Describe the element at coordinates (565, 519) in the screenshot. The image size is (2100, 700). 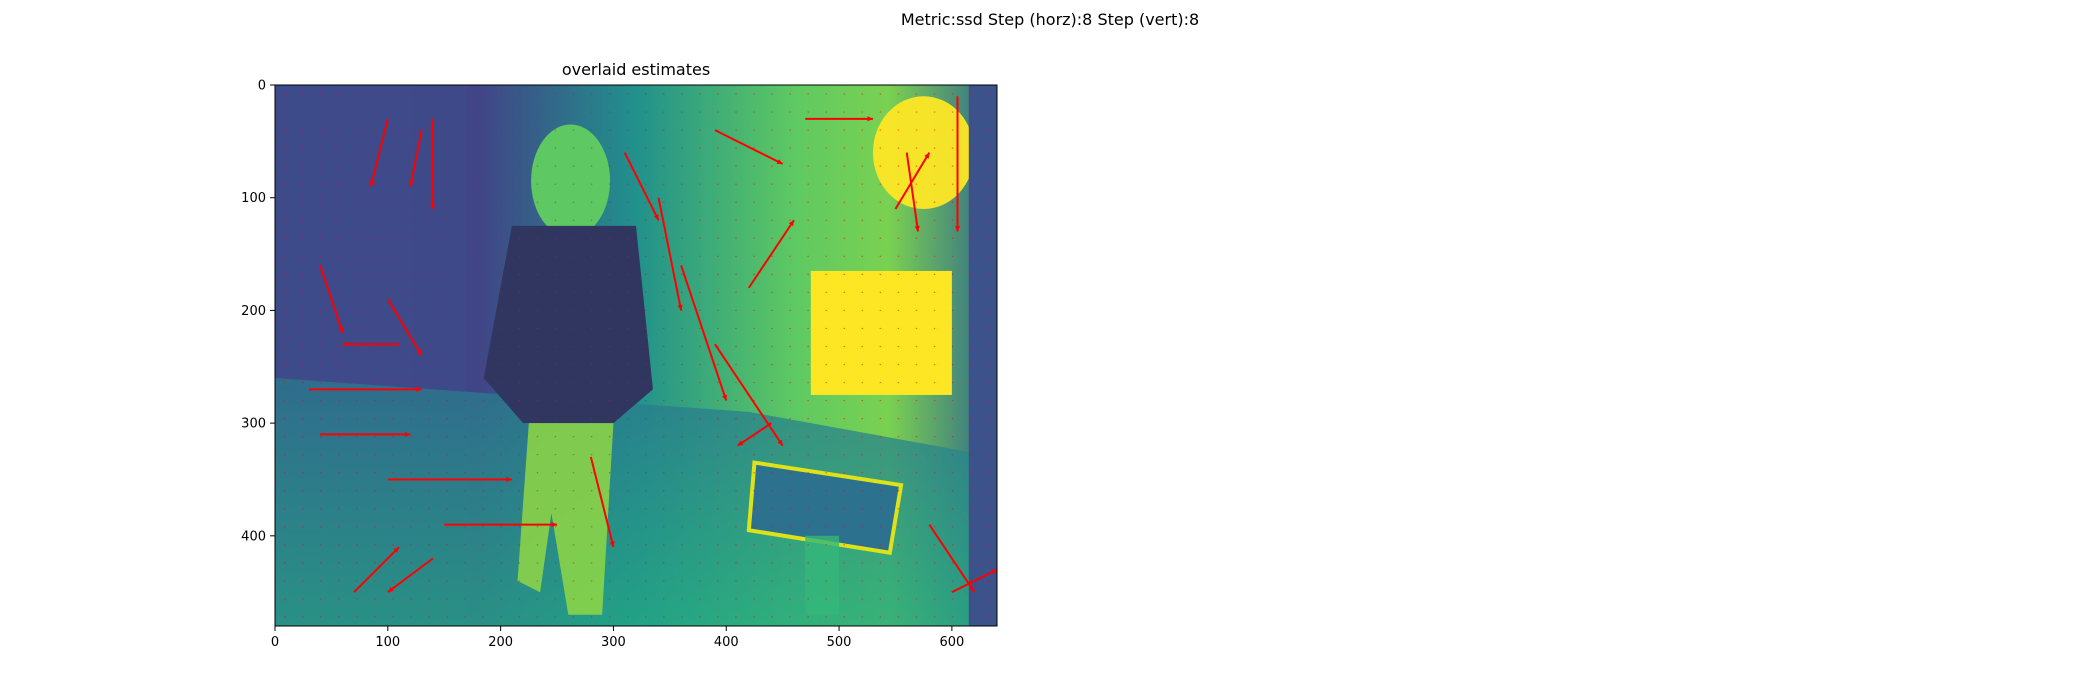
I see `image-person-legs` at that location.